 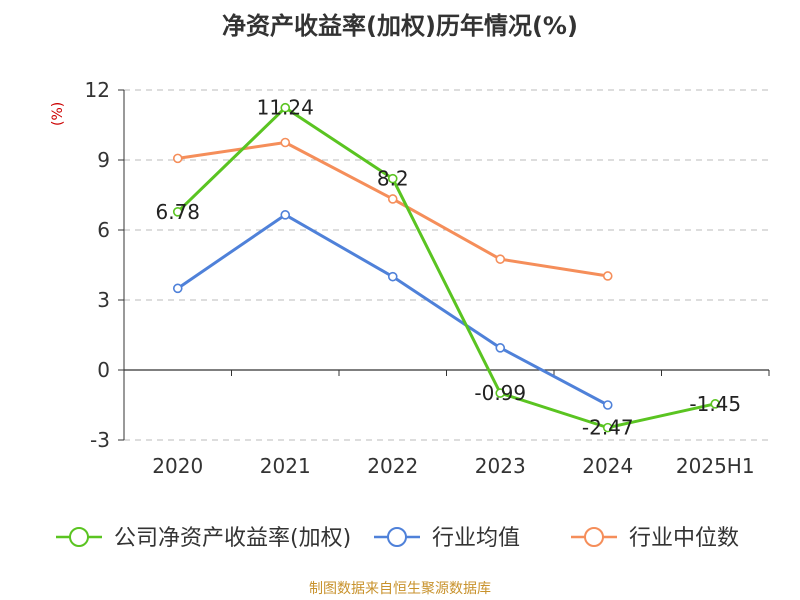 I want to click on x-tick-label: 2024, so click(x=607, y=466).